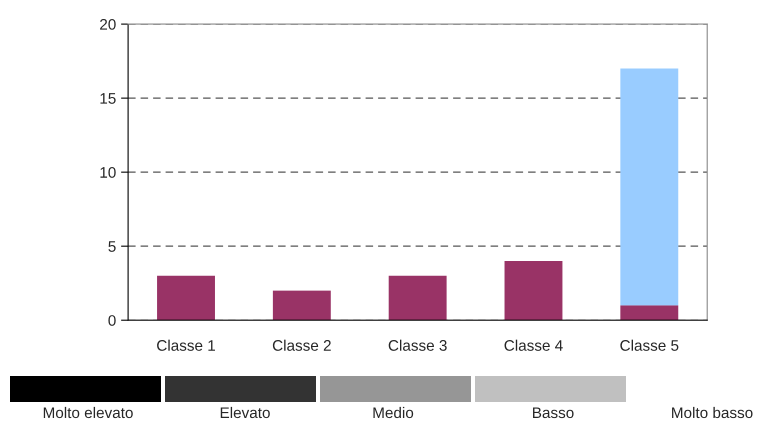 This screenshot has width=758, height=423. What do you see at coordinates (88, 412) in the screenshot?
I see `text: Molto elevato` at bounding box center [88, 412].